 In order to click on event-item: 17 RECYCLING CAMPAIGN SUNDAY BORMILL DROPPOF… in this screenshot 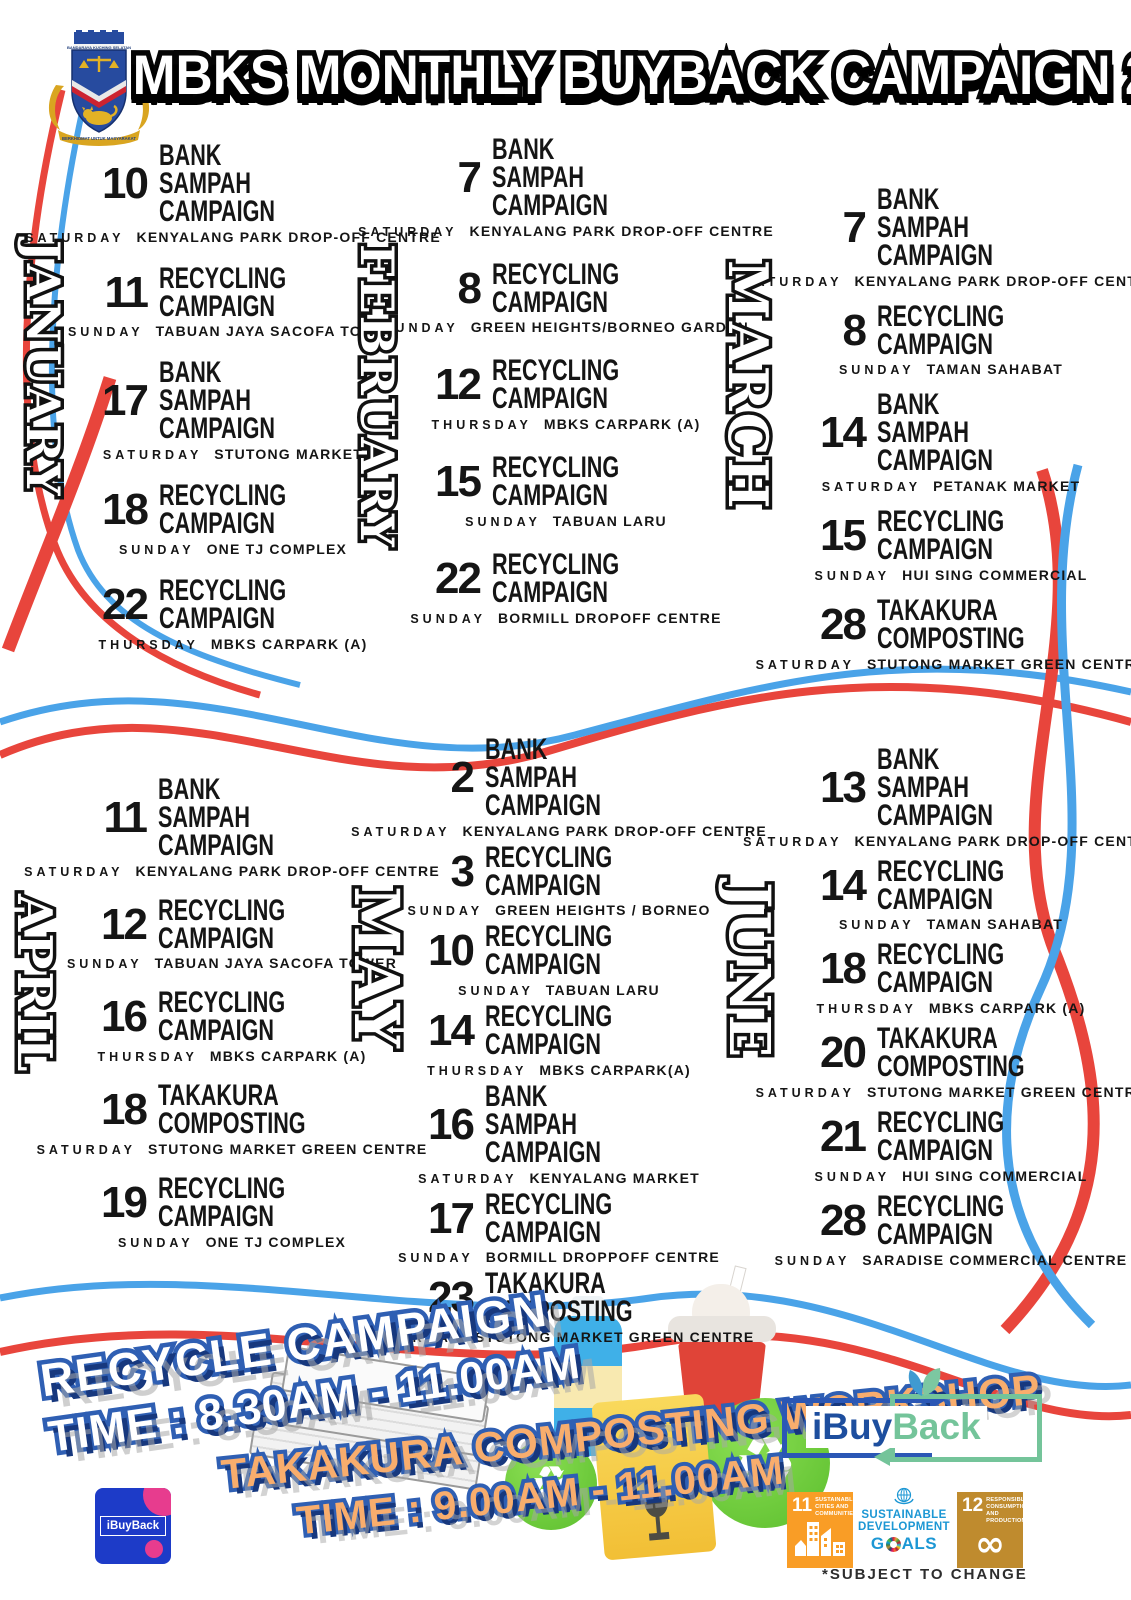, I will do `click(559, 1227)`.